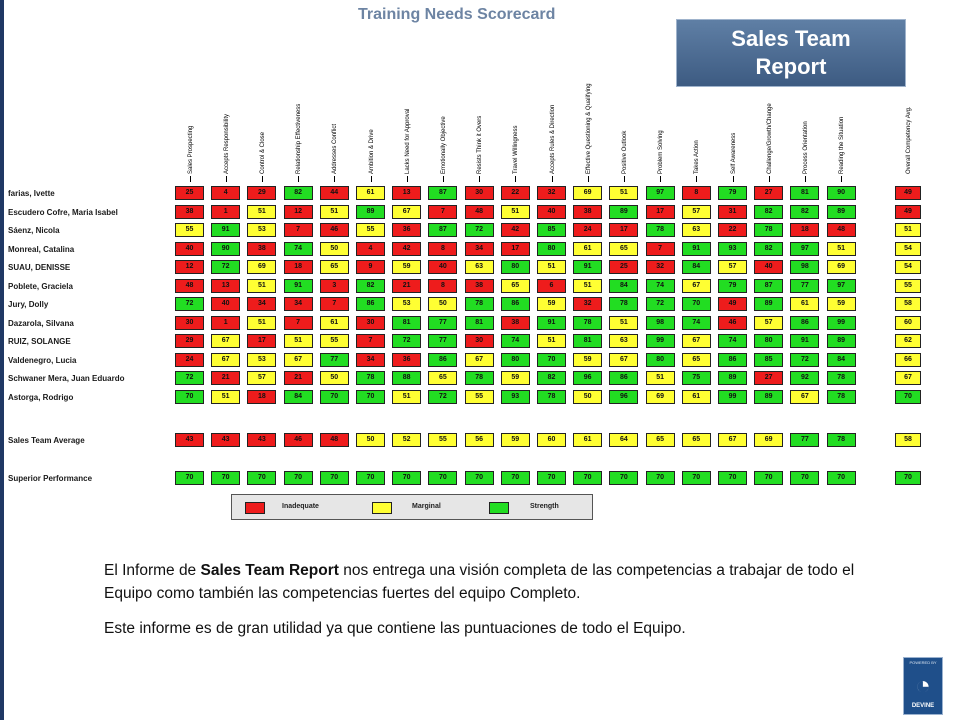 The height and width of the screenshot is (720, 960). I want to click on person-name: Valdenegro, Lucia, so click(42, 360).